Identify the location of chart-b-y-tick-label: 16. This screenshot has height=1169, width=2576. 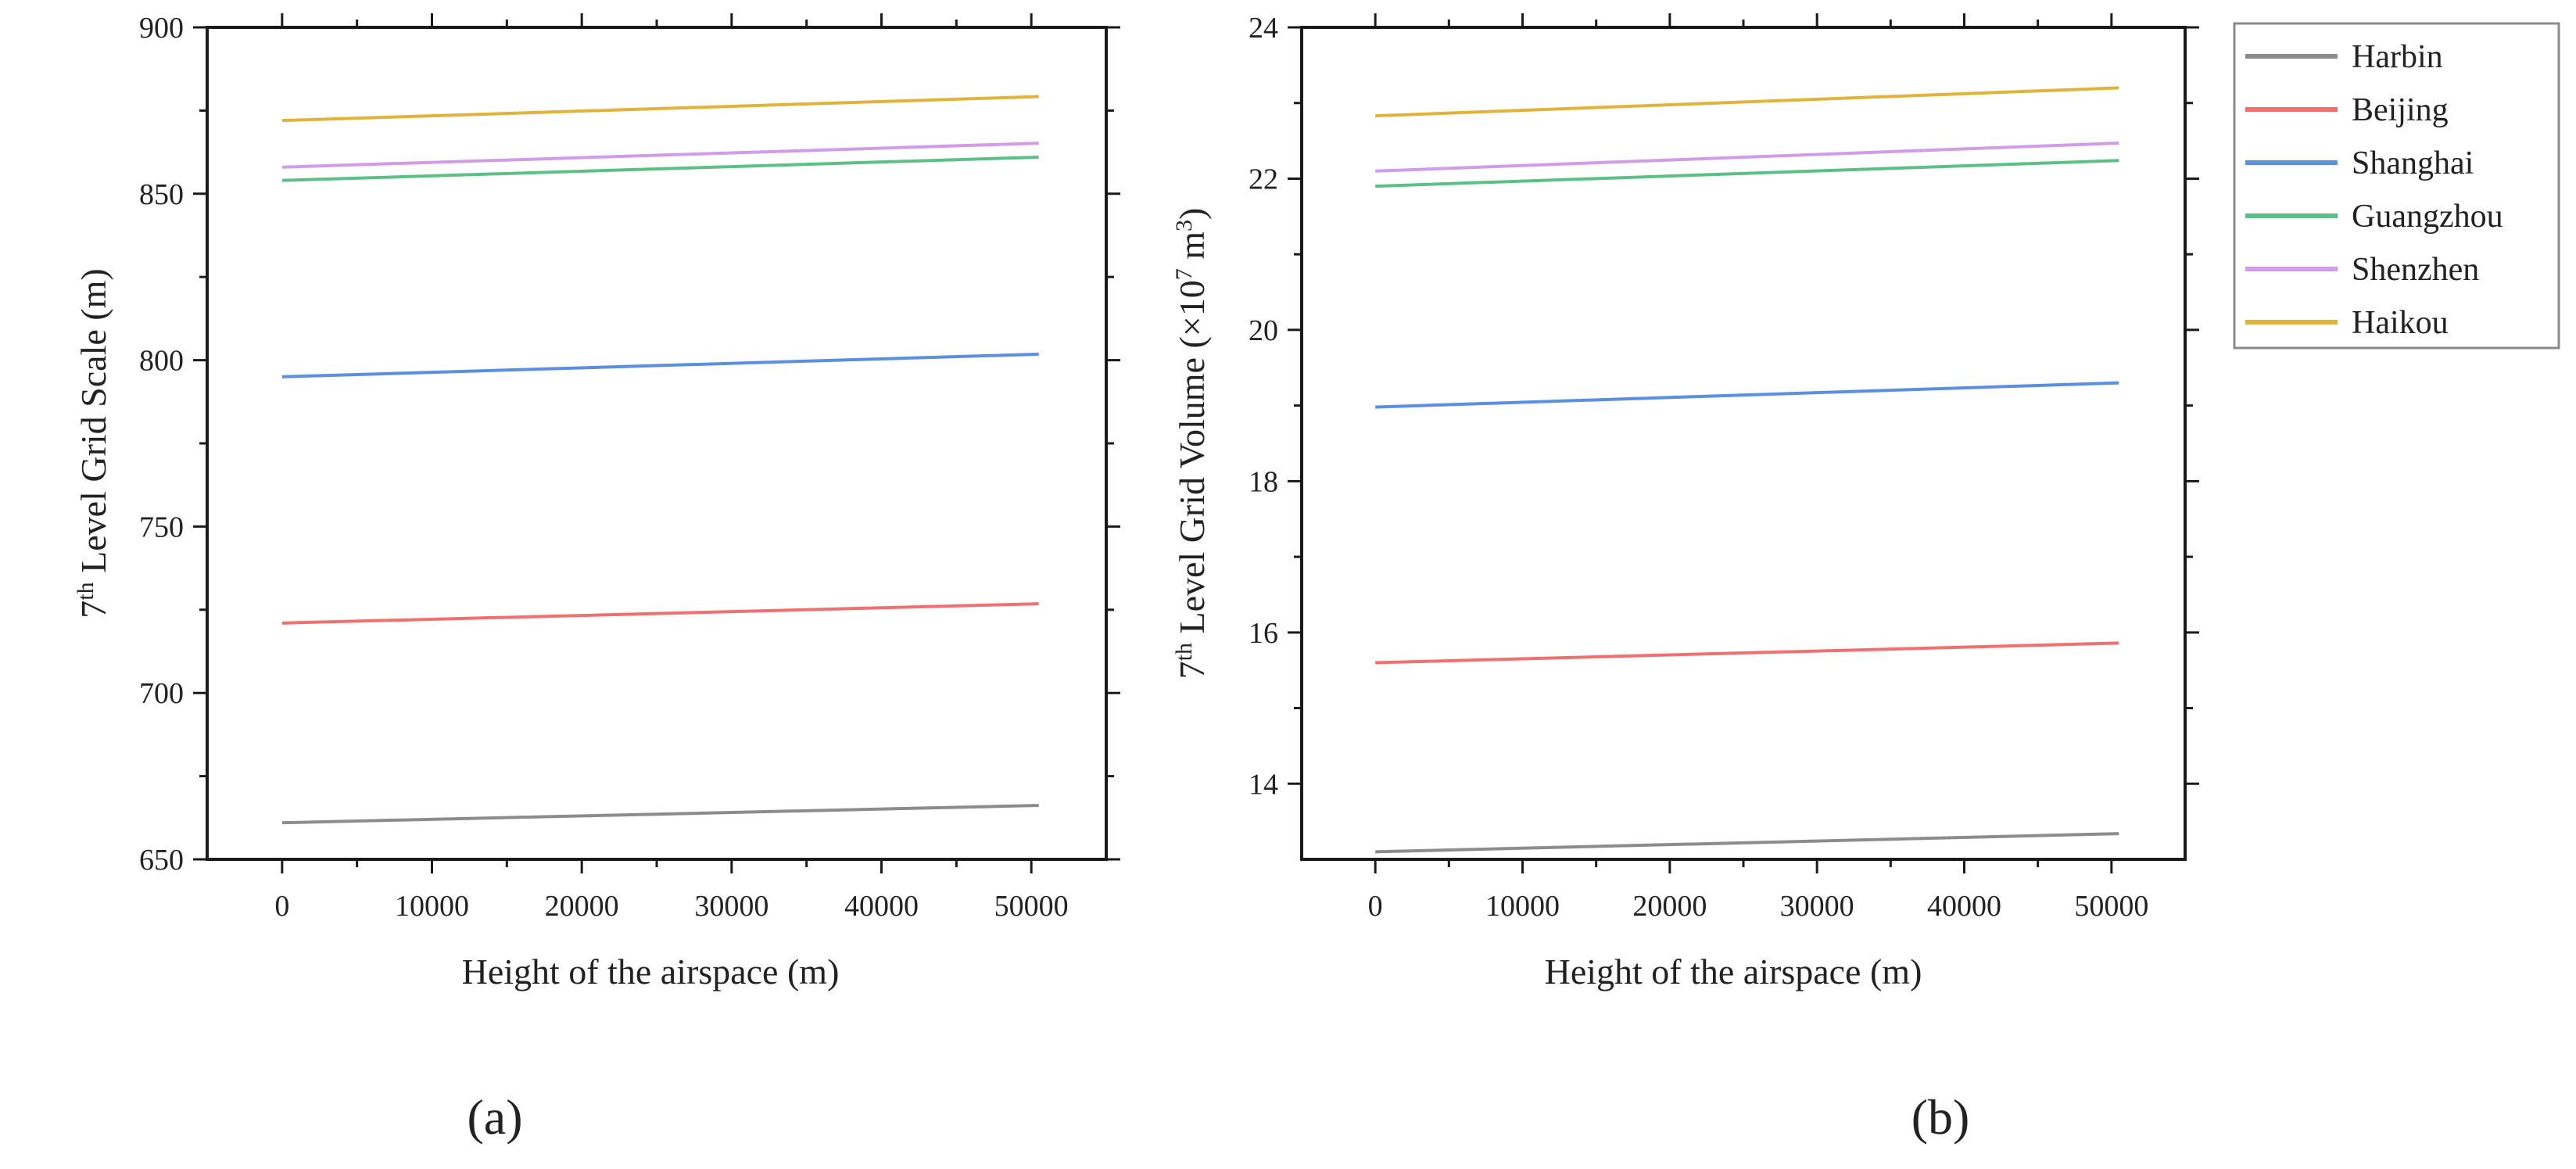
(1263, 633).